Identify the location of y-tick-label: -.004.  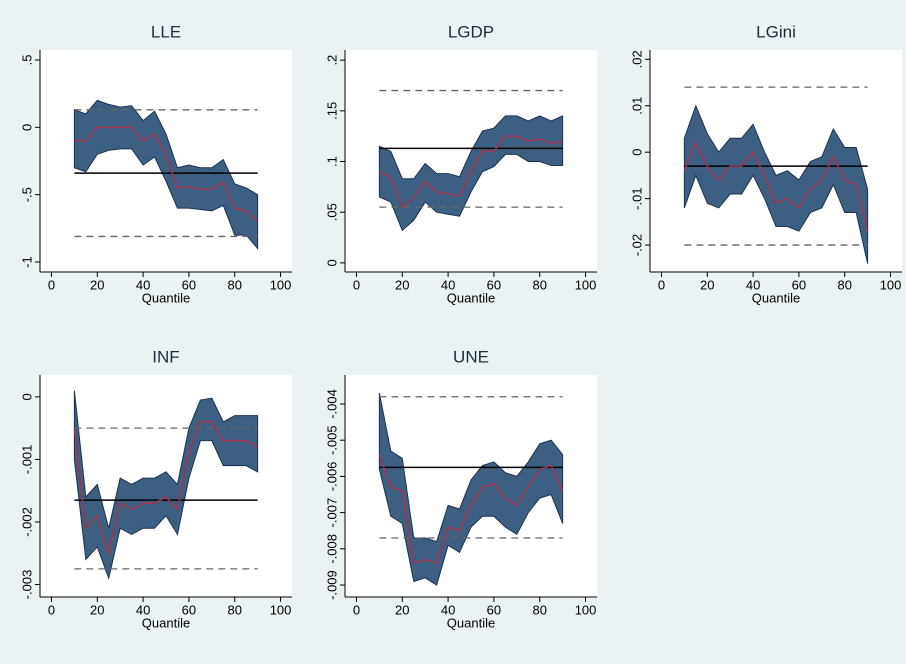
(331, 404).